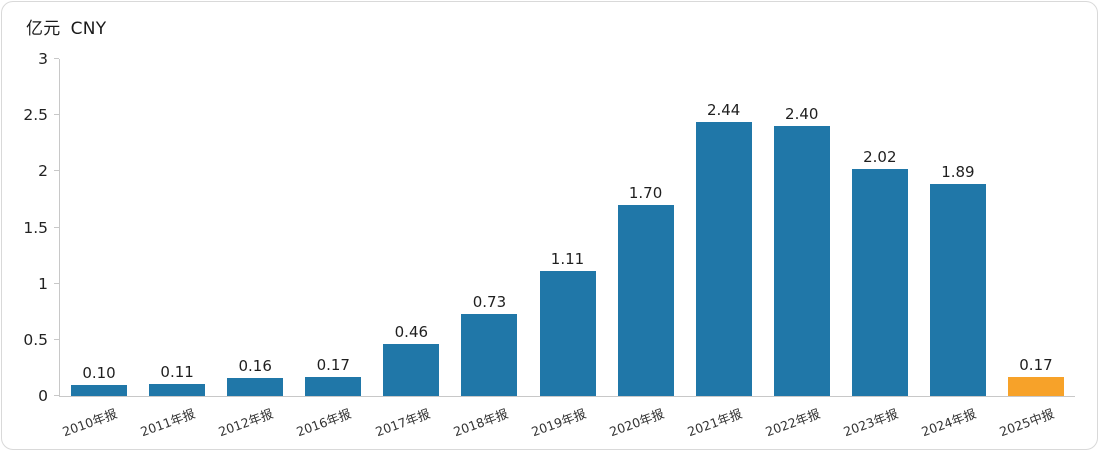 The image size is (1100, 452). I want to click on bar-value-label: 0.11, so click(177, 371).